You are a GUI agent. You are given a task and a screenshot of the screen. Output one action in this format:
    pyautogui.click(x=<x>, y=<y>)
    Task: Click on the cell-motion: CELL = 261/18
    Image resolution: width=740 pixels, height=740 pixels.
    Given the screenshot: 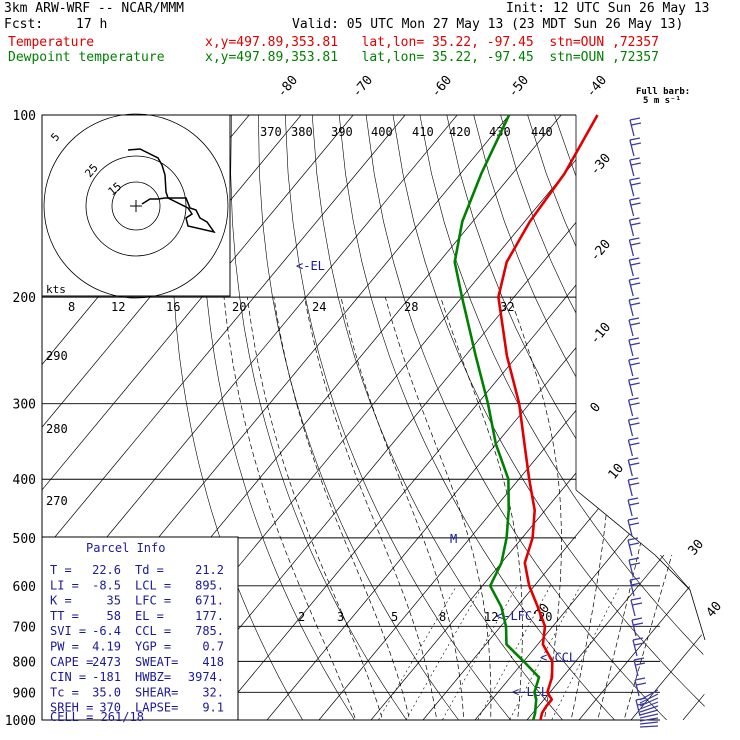 What is the action you would take?
    pyautogui.click(x=97, y=717)
    